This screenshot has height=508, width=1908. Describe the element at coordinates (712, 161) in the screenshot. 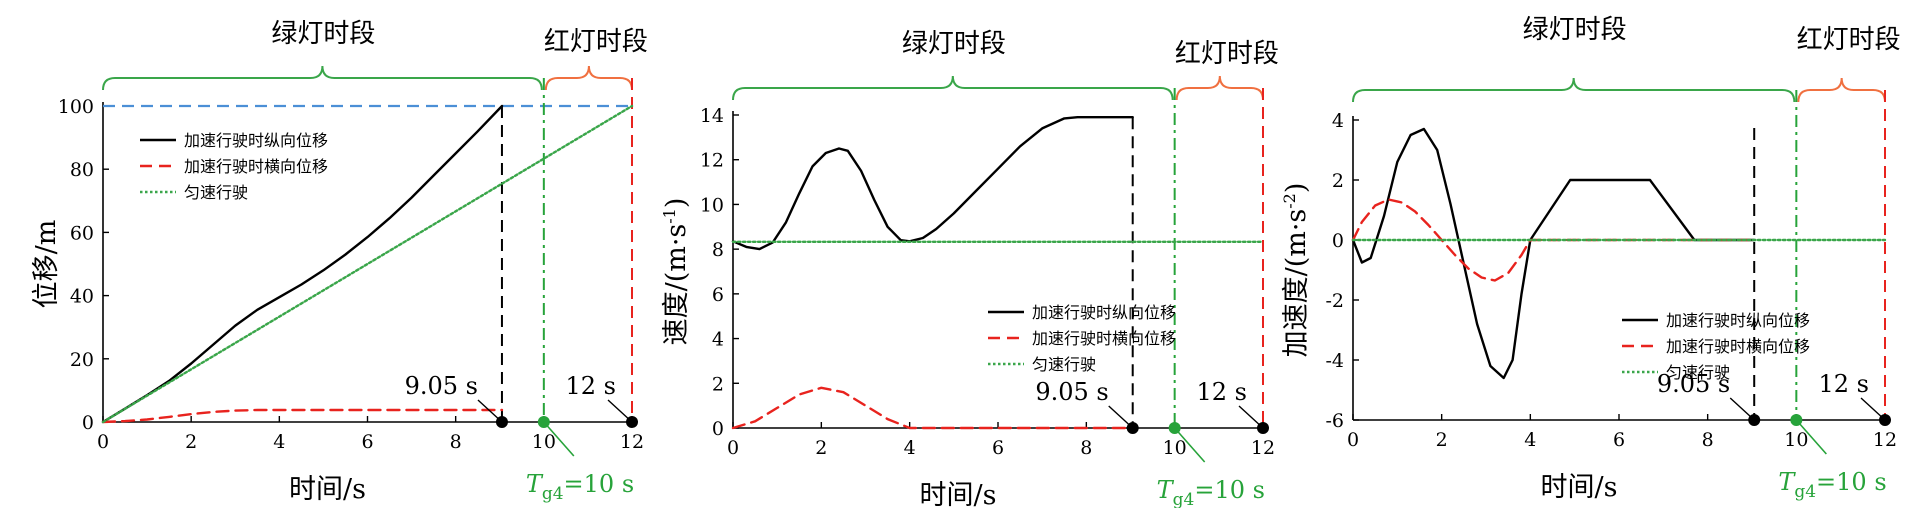

I see `y-tick-label: 12` at that location.